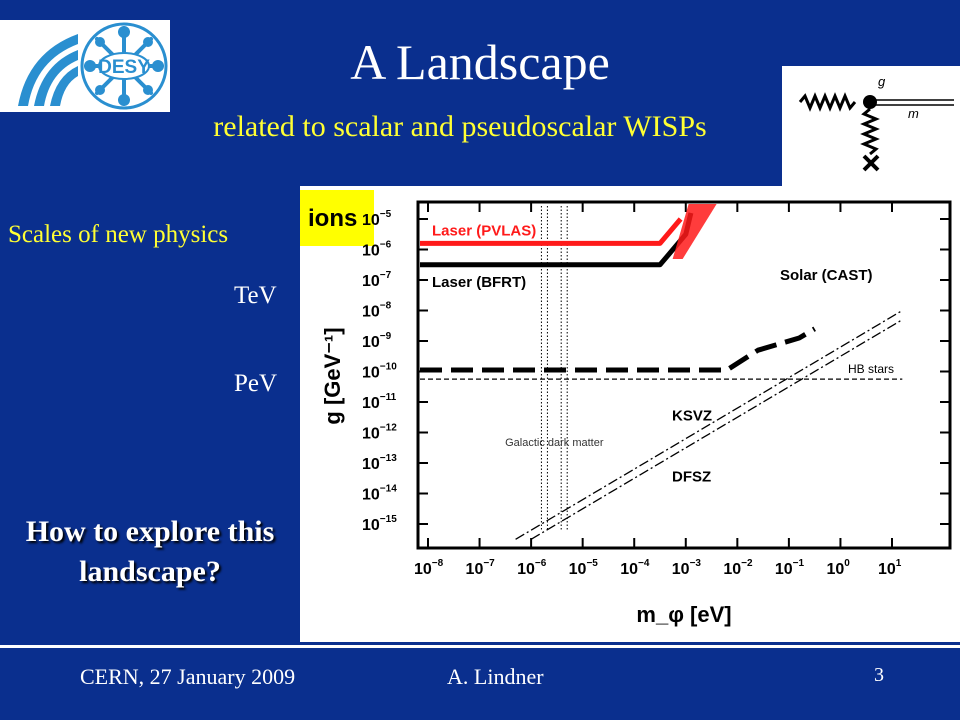 The width and height of the screenshot is (960, 720). I want to click on x-tick-label: 10⁻⁷, so click(481, 568).